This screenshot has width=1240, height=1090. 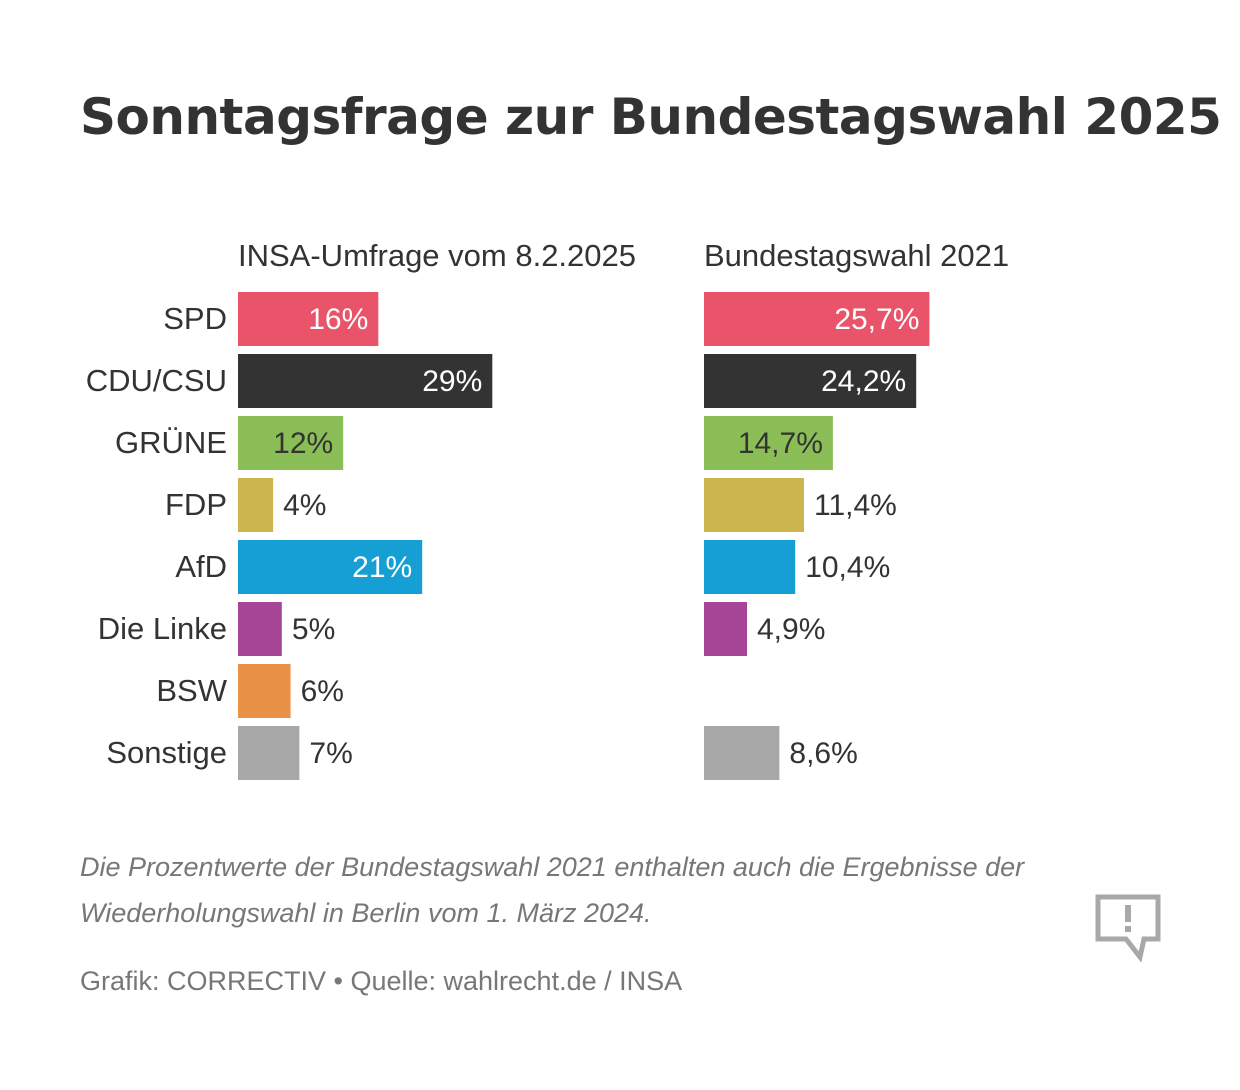 What do you see at coordinates (166, 752) in the screenshot?
I see `category-label-8: Sonstige` at bounding box center [166, 752].